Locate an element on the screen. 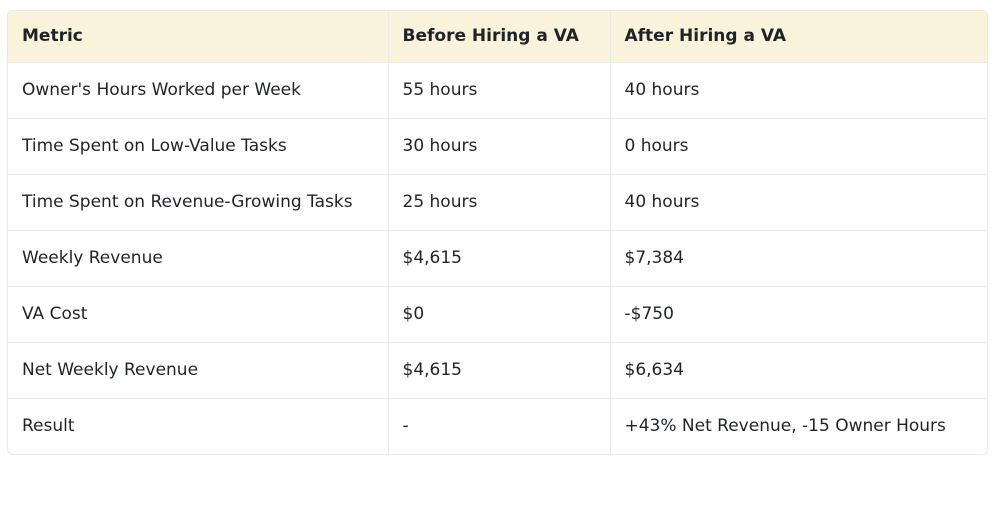 This screenshot has height=520, width=996. table-row: VA Cost $0 -$750 is located at coordinates (497, 314).